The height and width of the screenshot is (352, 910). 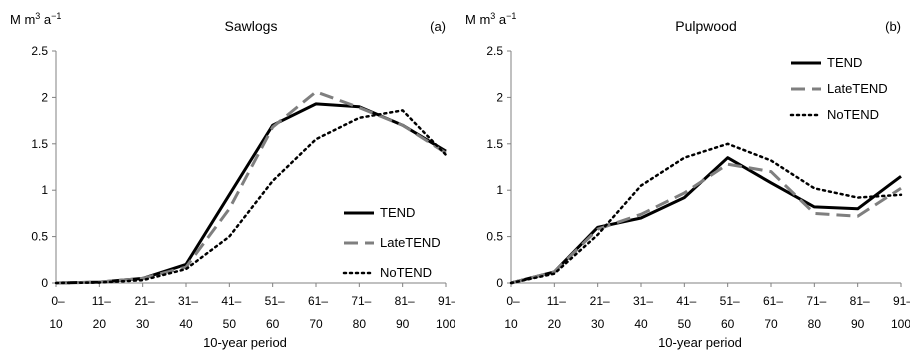 I want to click on chart-2-legend-label: NoTEND, so click(x=853, y=114).